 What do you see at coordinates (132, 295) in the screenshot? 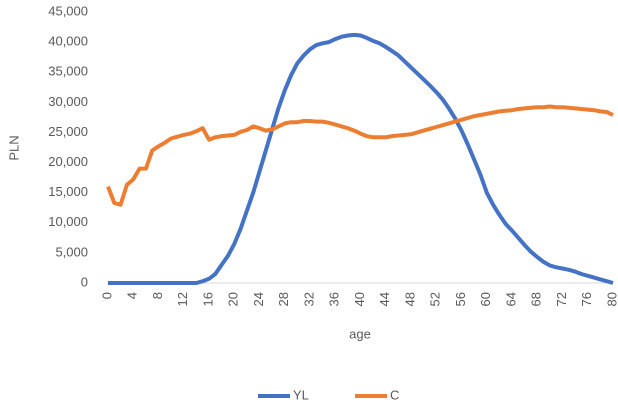
I see `x-tick-label: 4` at bounding box center [132, 295].